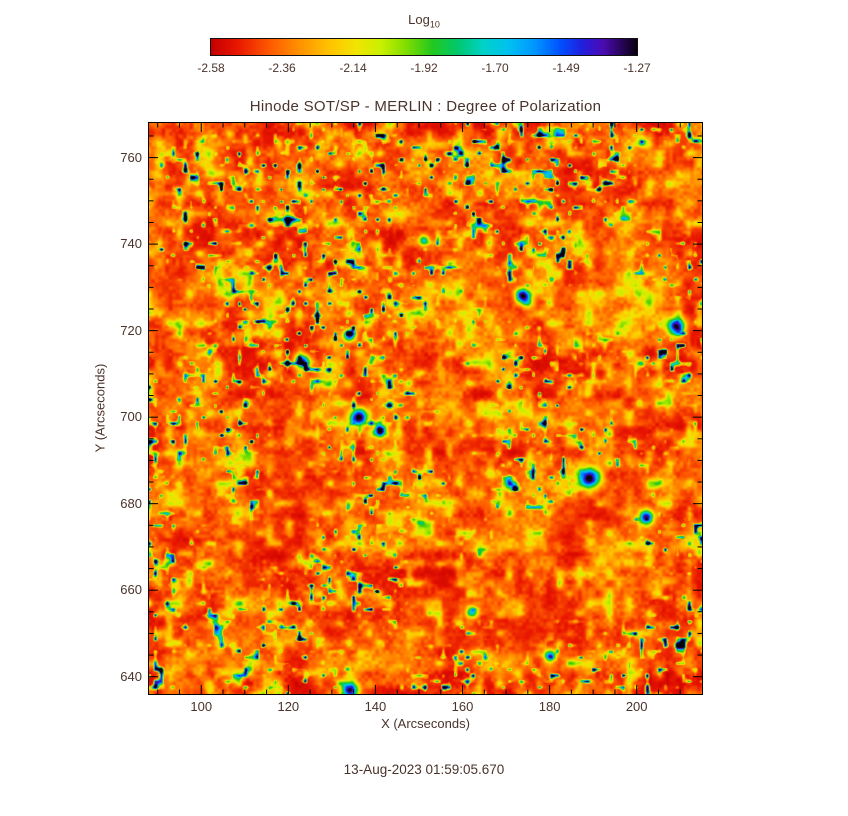 The height and width of the screenshot is (816, 848). What do you see at coordinates (288, 706) in the screenshot?
I see `x-tick-label: 120` at bounding box center [288, 706].